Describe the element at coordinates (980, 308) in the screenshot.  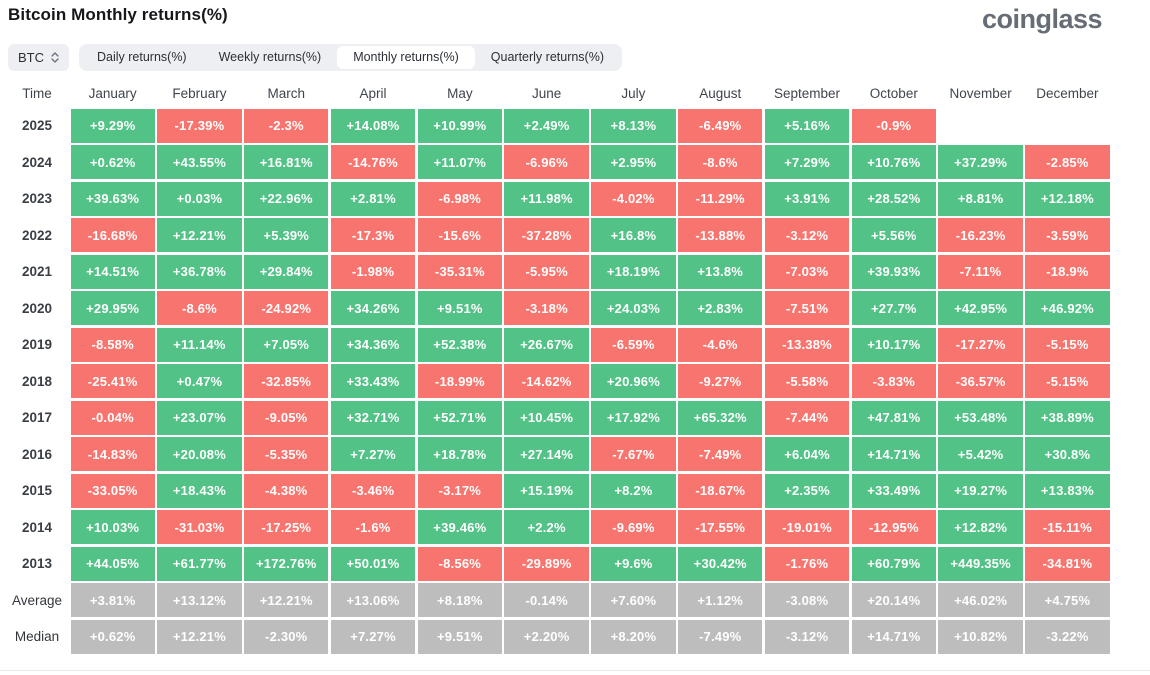
I see `return-cell: +42.95%` at that location.